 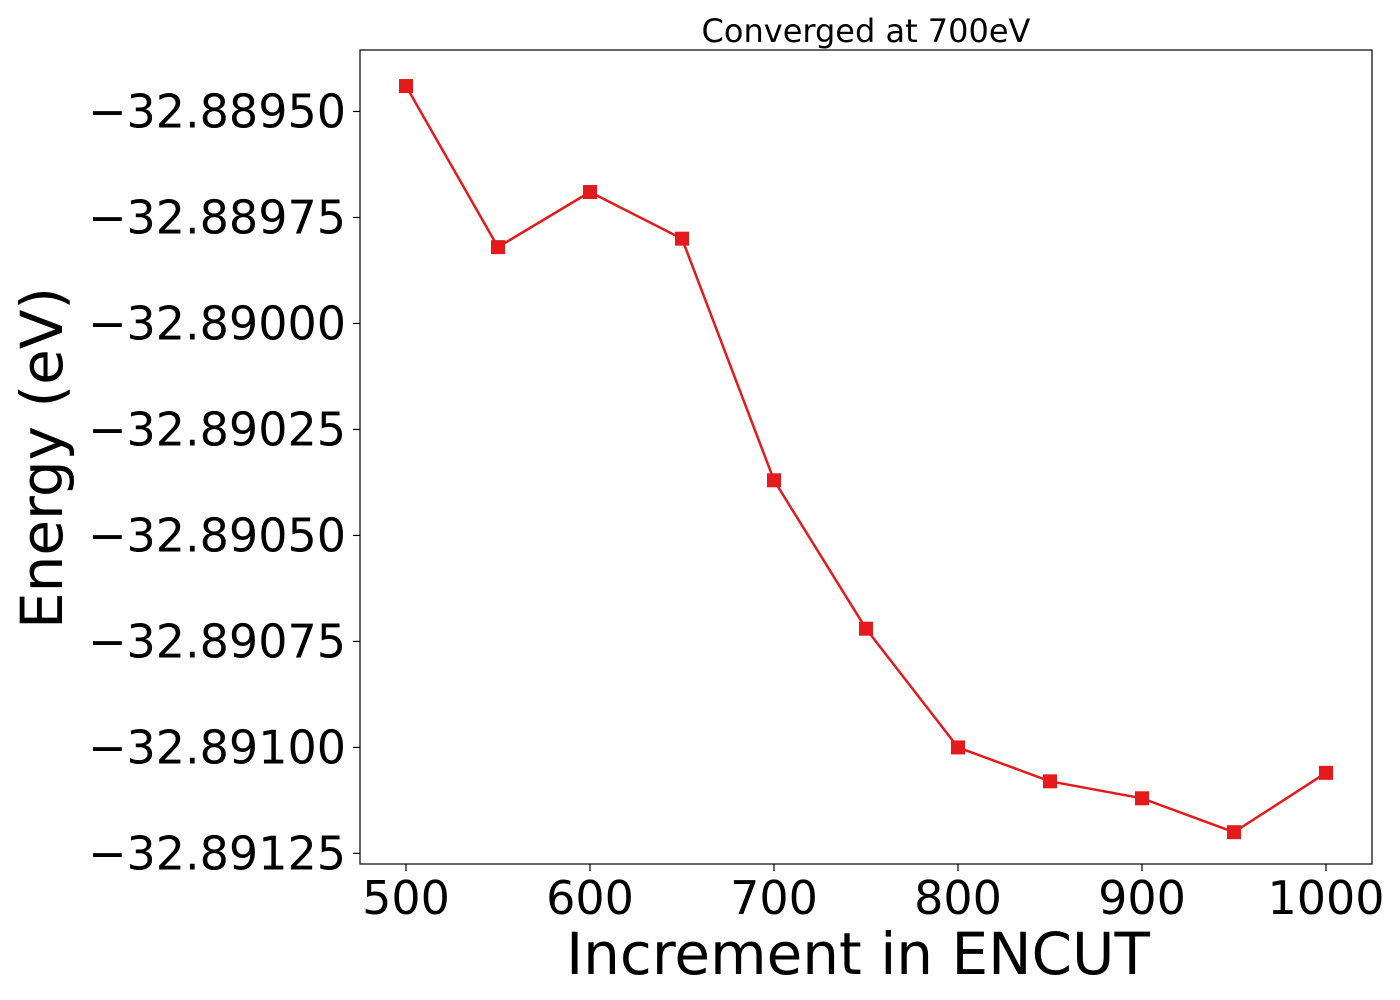 What do you see at coordinates (217, 217) in the screenshot?
I see `y-tick-label: −32.88975` at bounding box center [217, 217].